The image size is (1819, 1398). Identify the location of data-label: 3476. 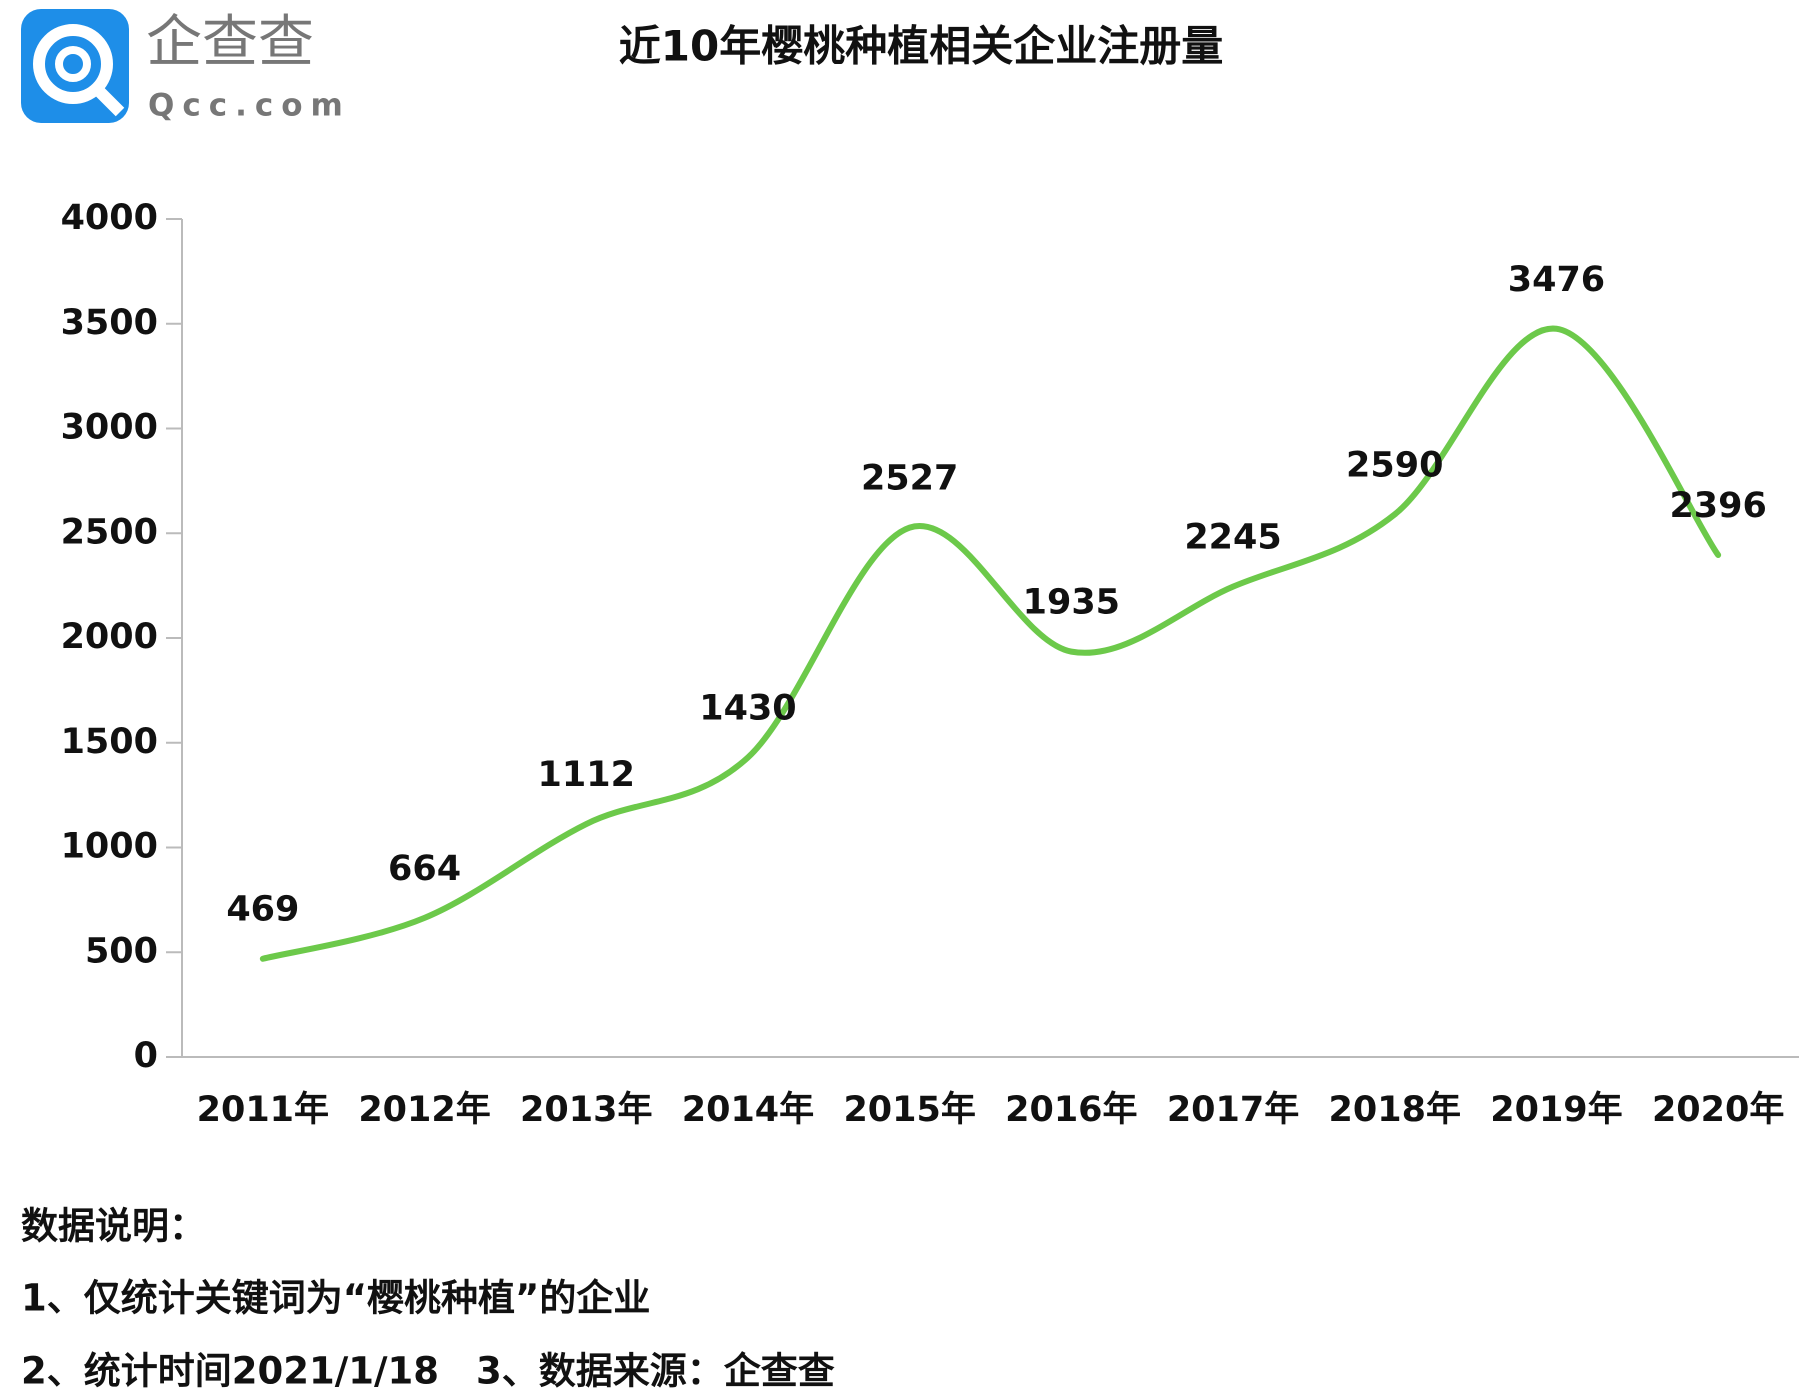
(1556, 280).